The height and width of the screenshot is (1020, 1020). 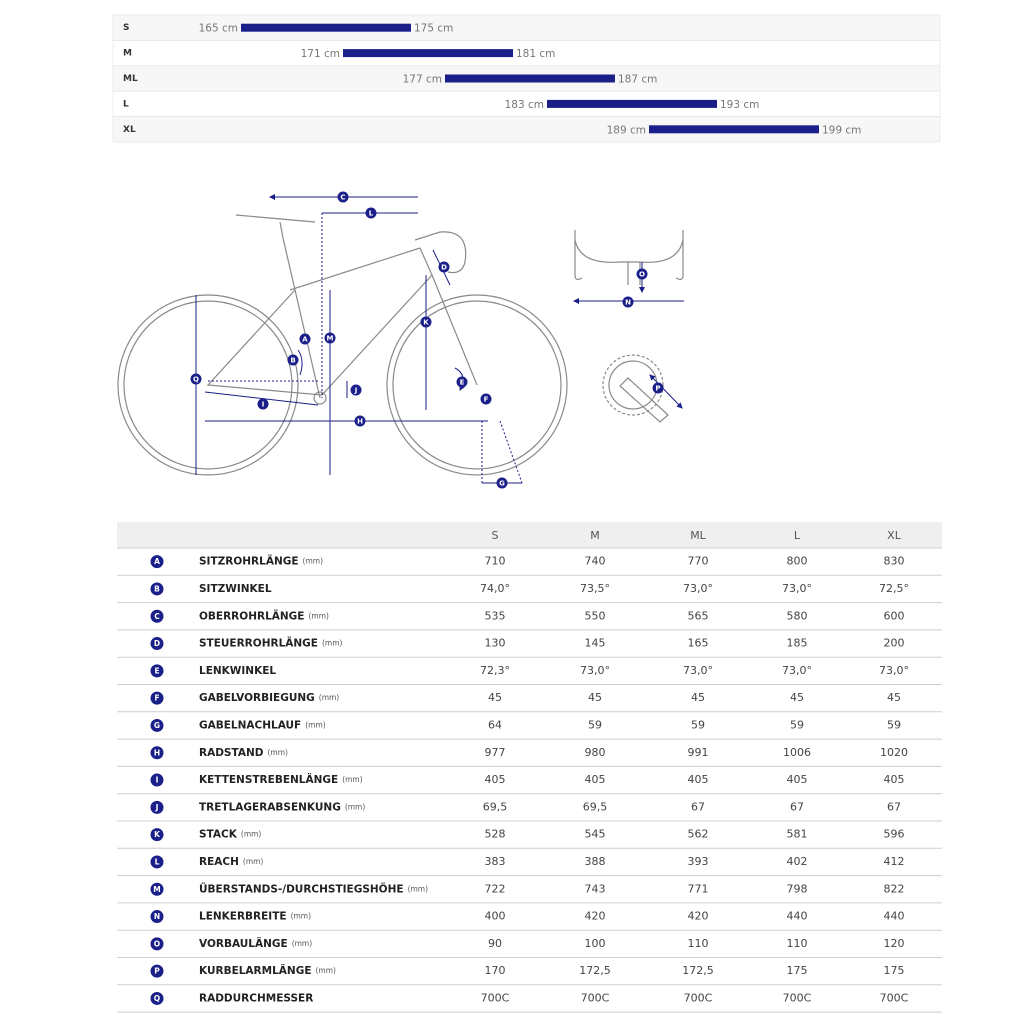 What do you see at coordinates (698, 970) in the screenshot?
I see `cell-value: 172,5` at bounding box center [698, 970].